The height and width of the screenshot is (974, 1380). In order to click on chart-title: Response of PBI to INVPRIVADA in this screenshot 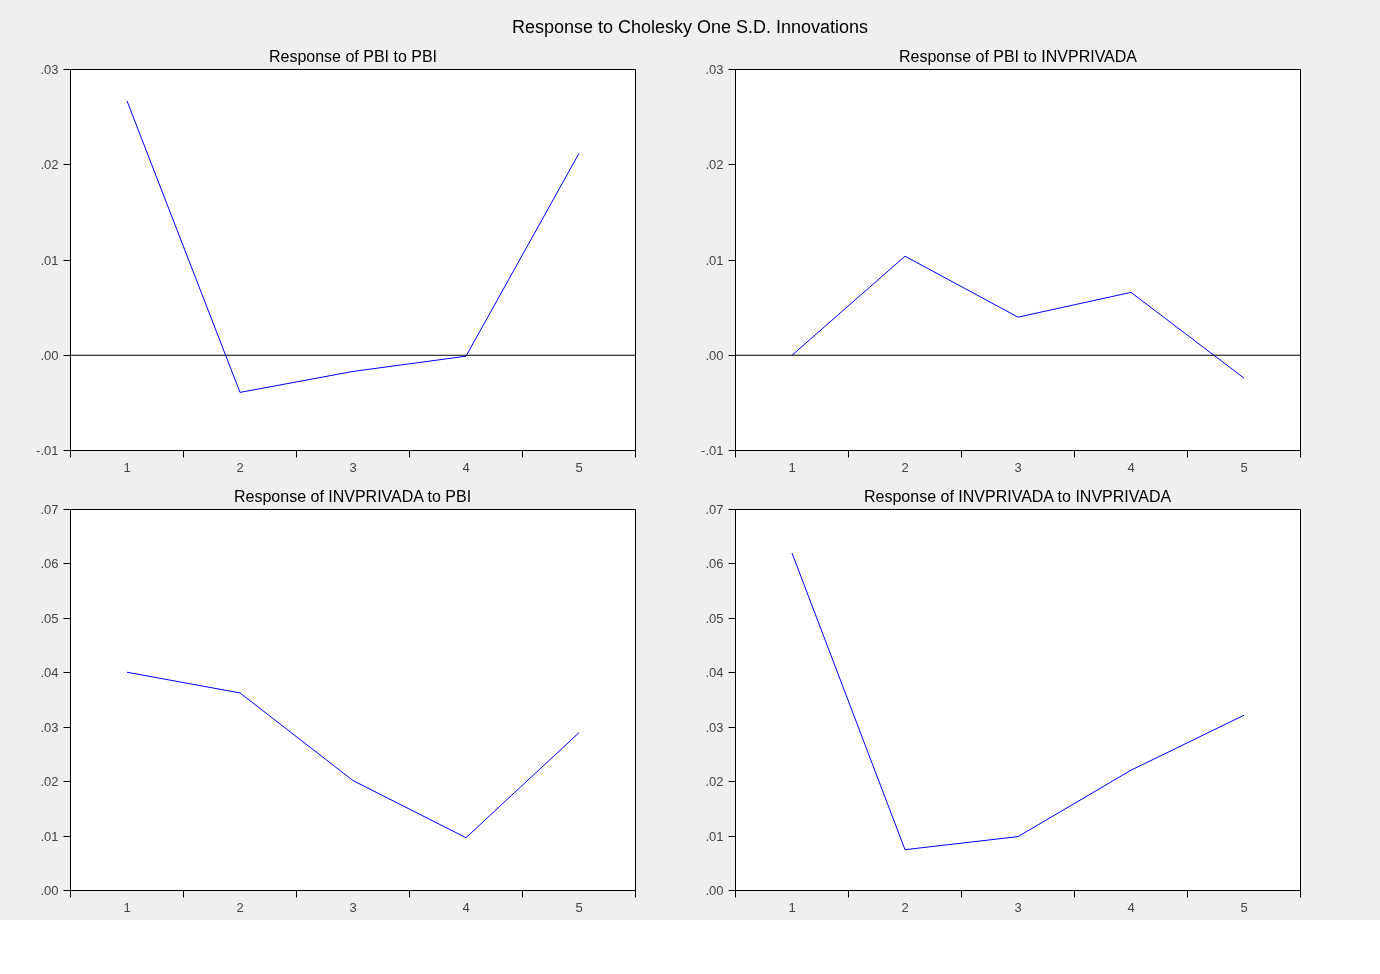, I will do `click(1018, 56)`.